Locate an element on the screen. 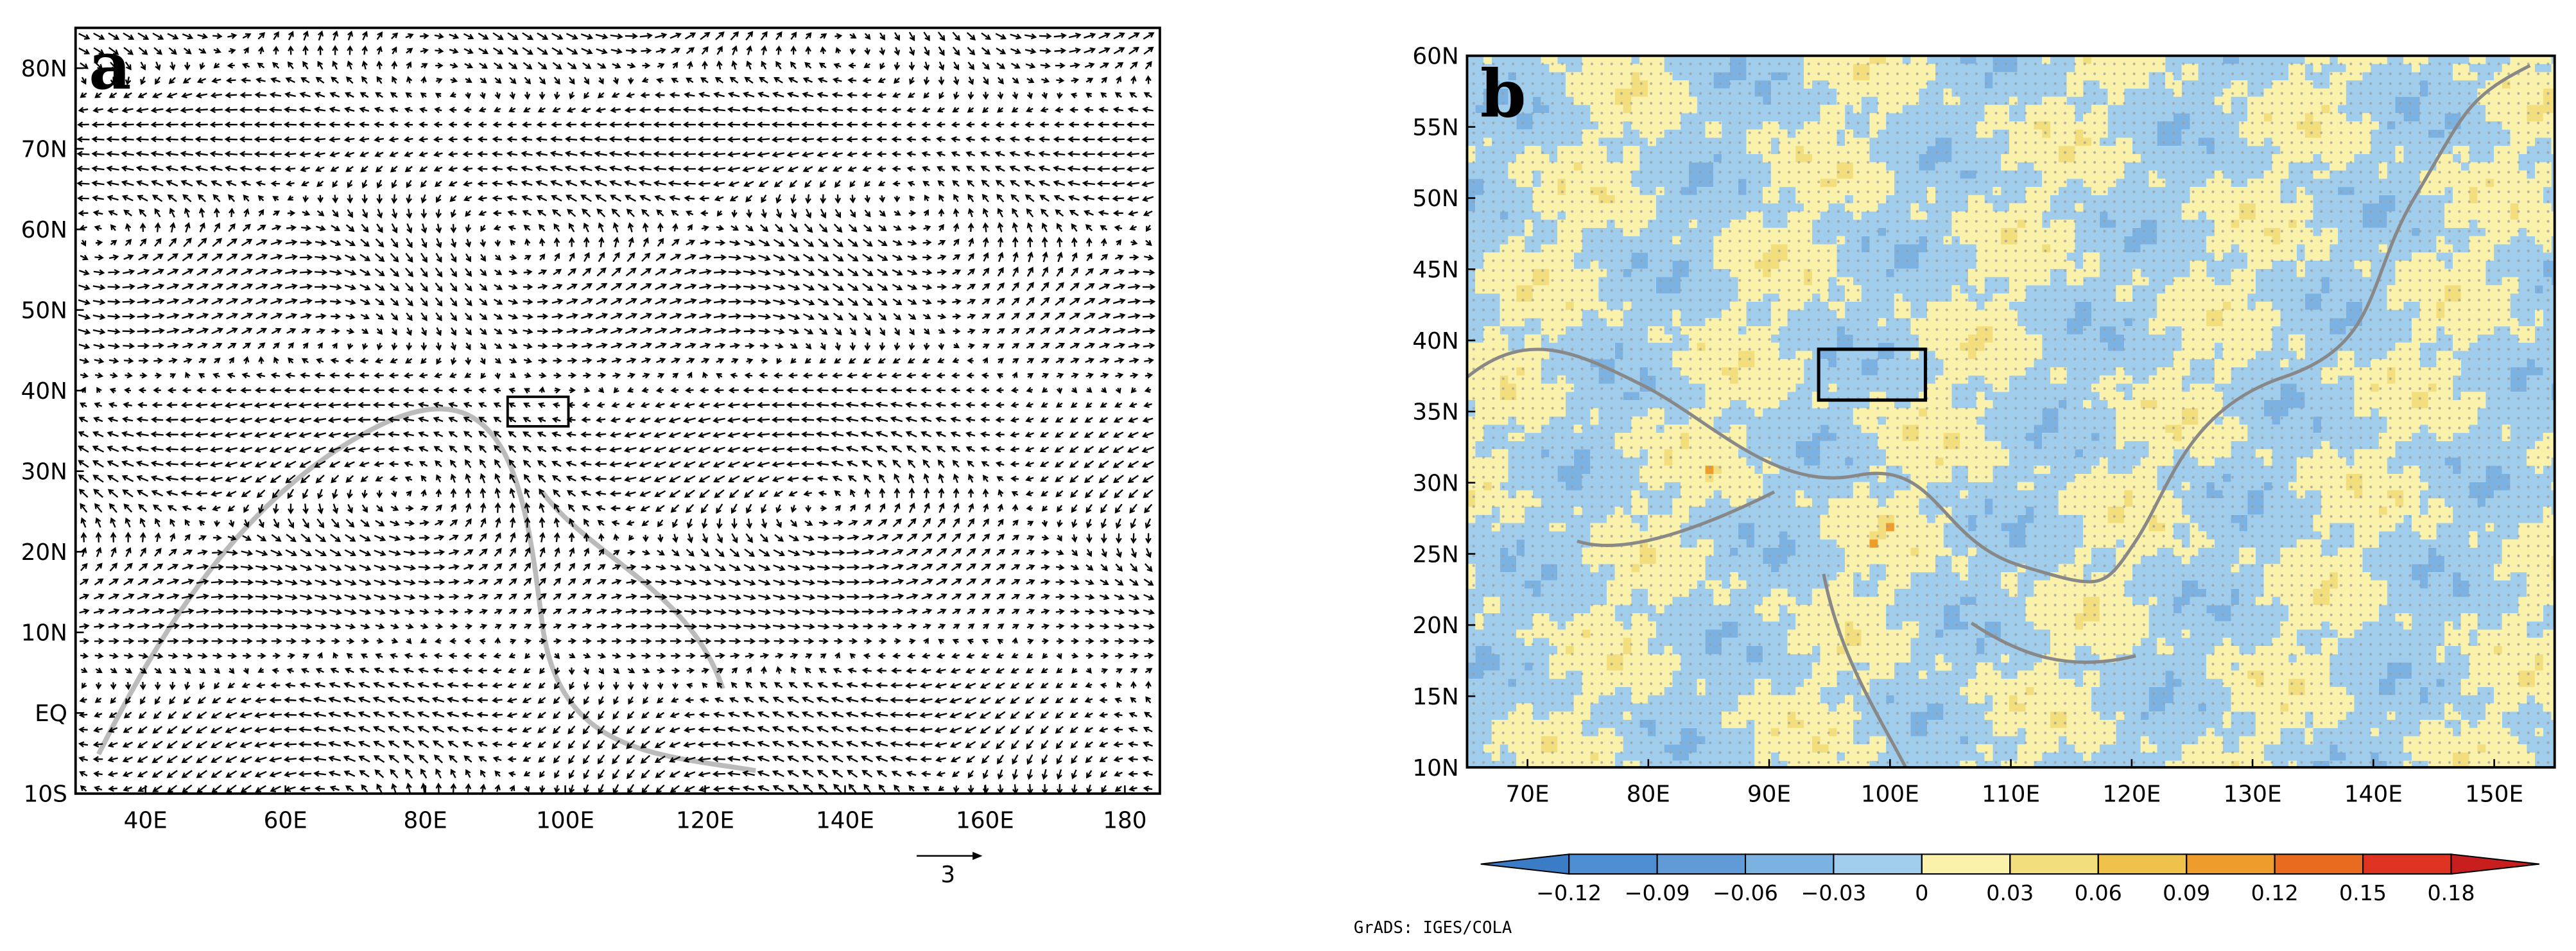  y-tick-label: 15N is located at coordinates (1435, 697).